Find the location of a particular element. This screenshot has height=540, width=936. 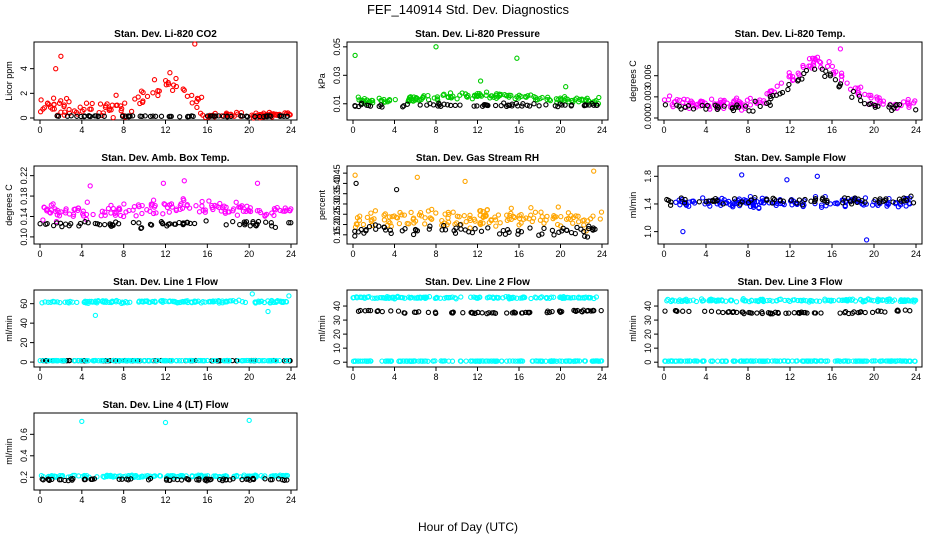

y-tick-label: 0 is located at coordinates (24, 117).